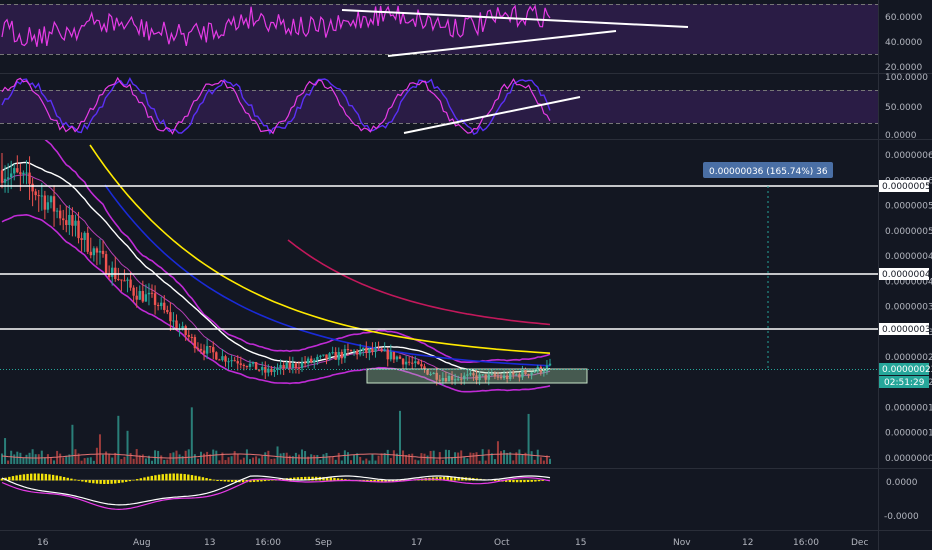 Image resolution: width=932 pixels, height=550 pixels. What do you see at coordinates (477, 376) in the screenshot?
I see `consolidation-range-box` at bounding box center [477, 376].